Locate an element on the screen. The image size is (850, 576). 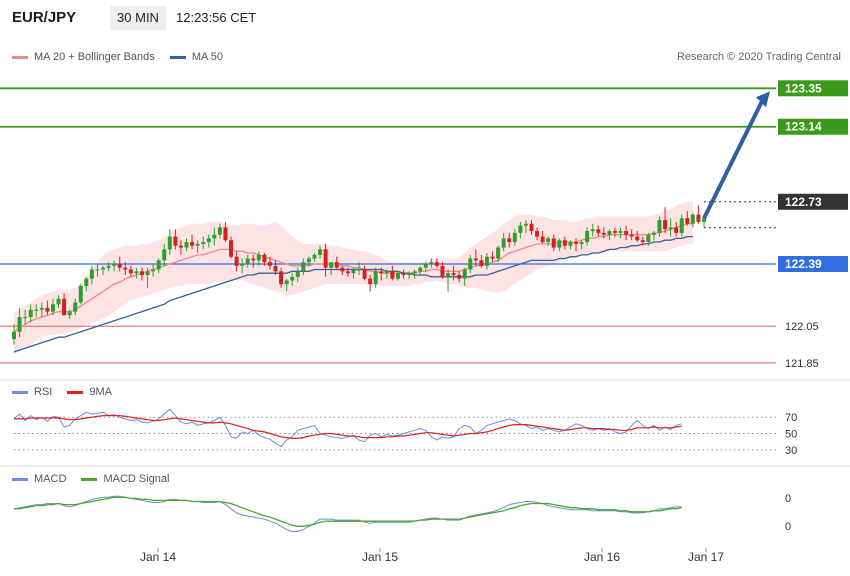
date-label: Jan 17 is located at coordinates (706, 557).